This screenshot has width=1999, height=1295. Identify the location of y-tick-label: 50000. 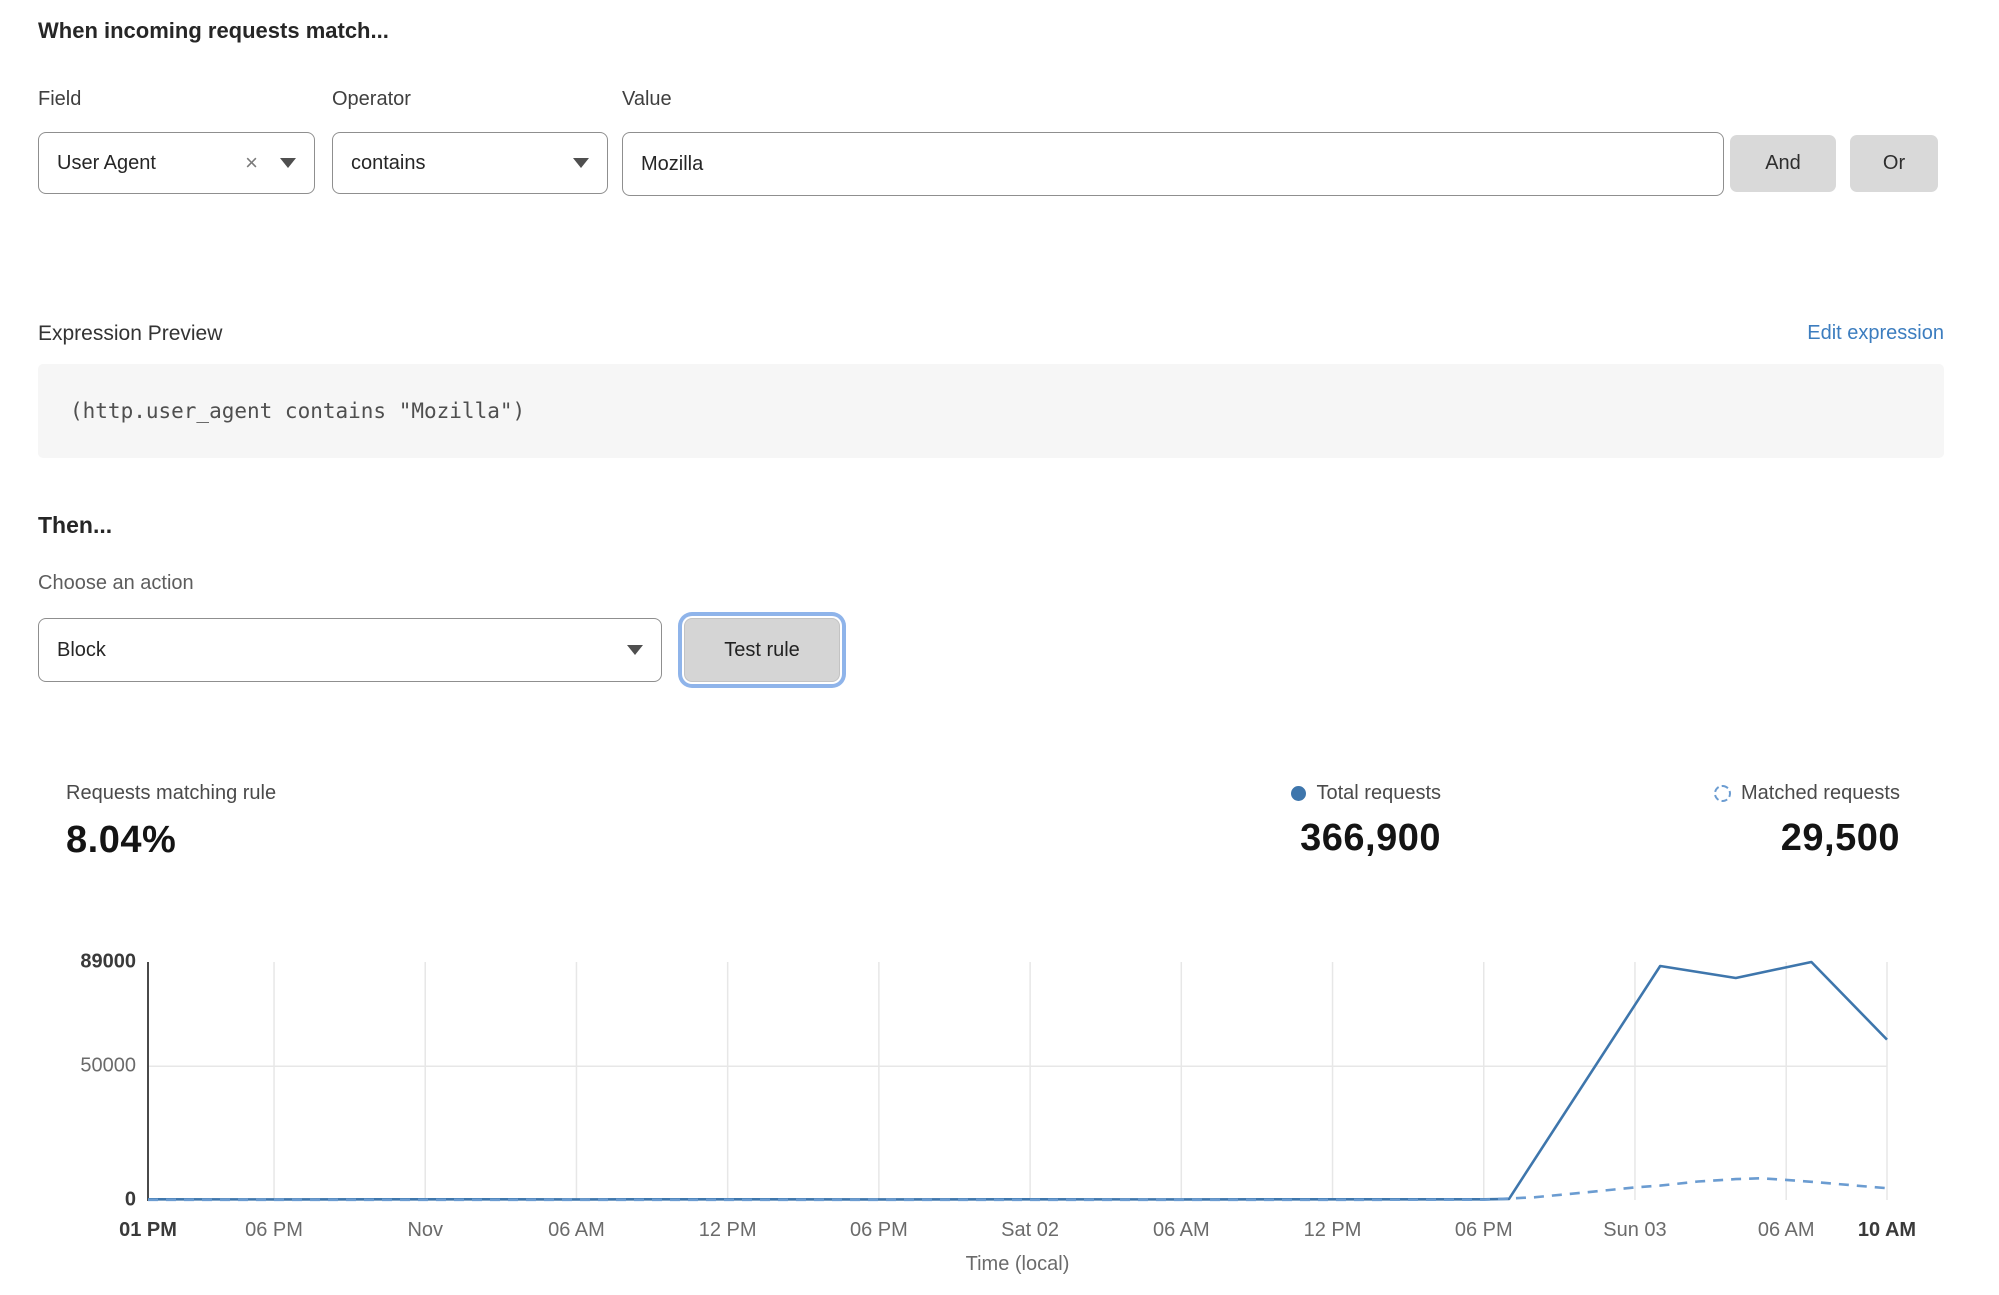
(108, 1066).